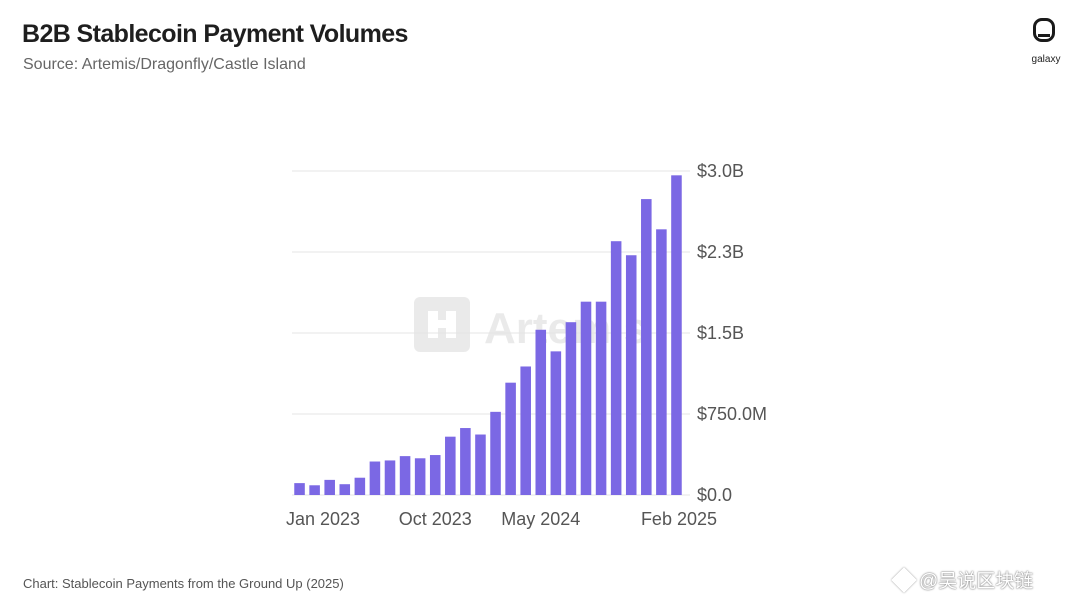  What do you see at coordinates (442, 324) in the screenshot?
I see `artemis-logo-icon` at bounding box center [442, 324].